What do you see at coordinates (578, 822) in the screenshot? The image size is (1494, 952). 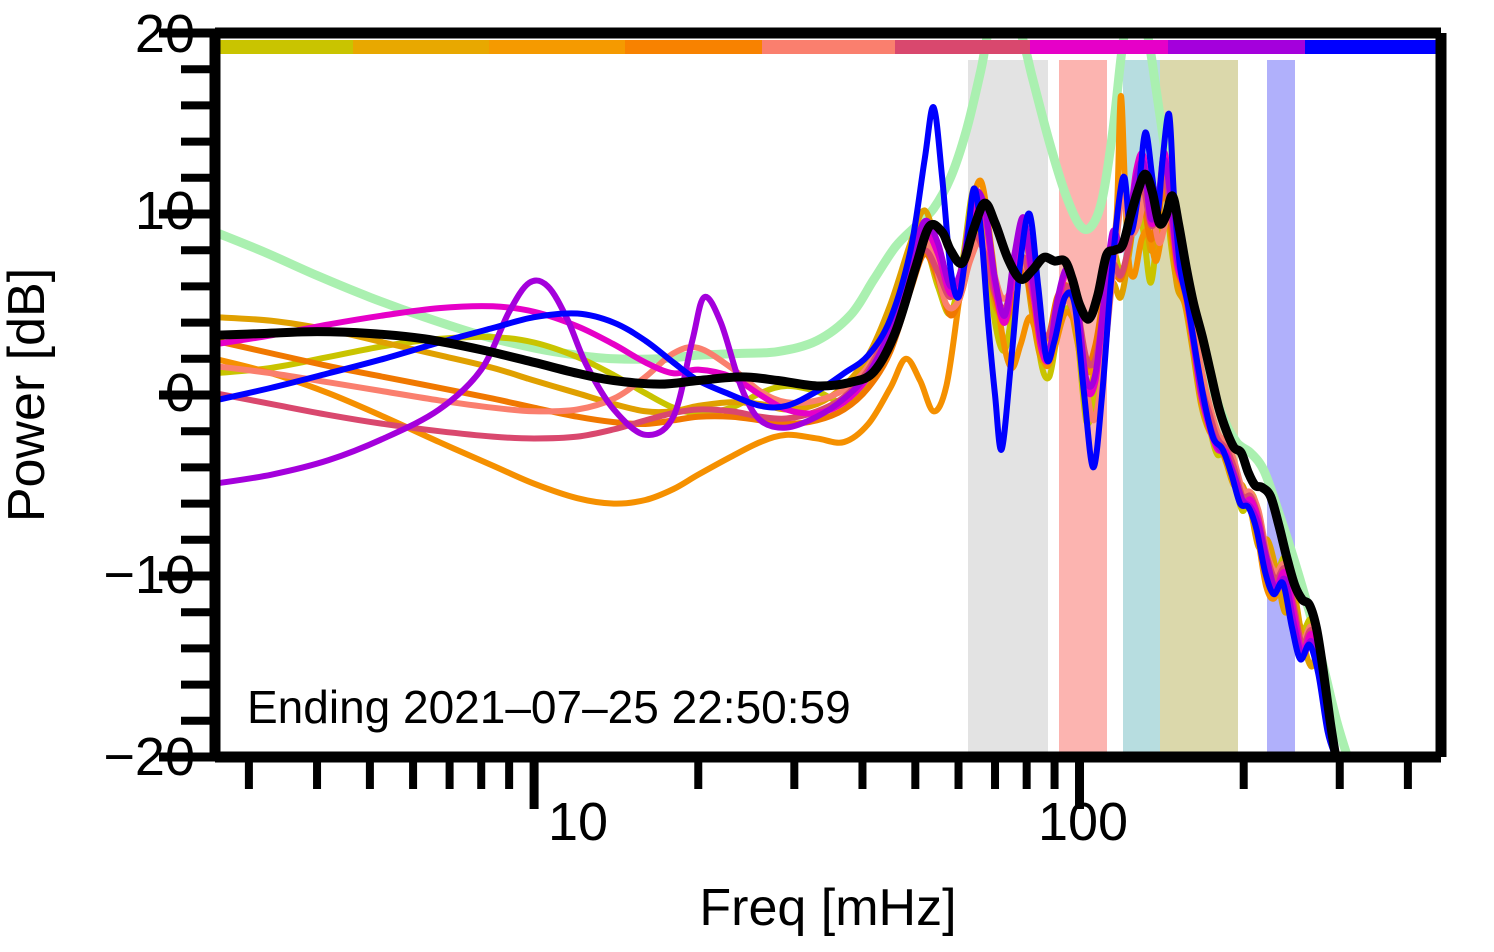 I see `x-ticklabel-10: 10` at bounding box center [578, 822].